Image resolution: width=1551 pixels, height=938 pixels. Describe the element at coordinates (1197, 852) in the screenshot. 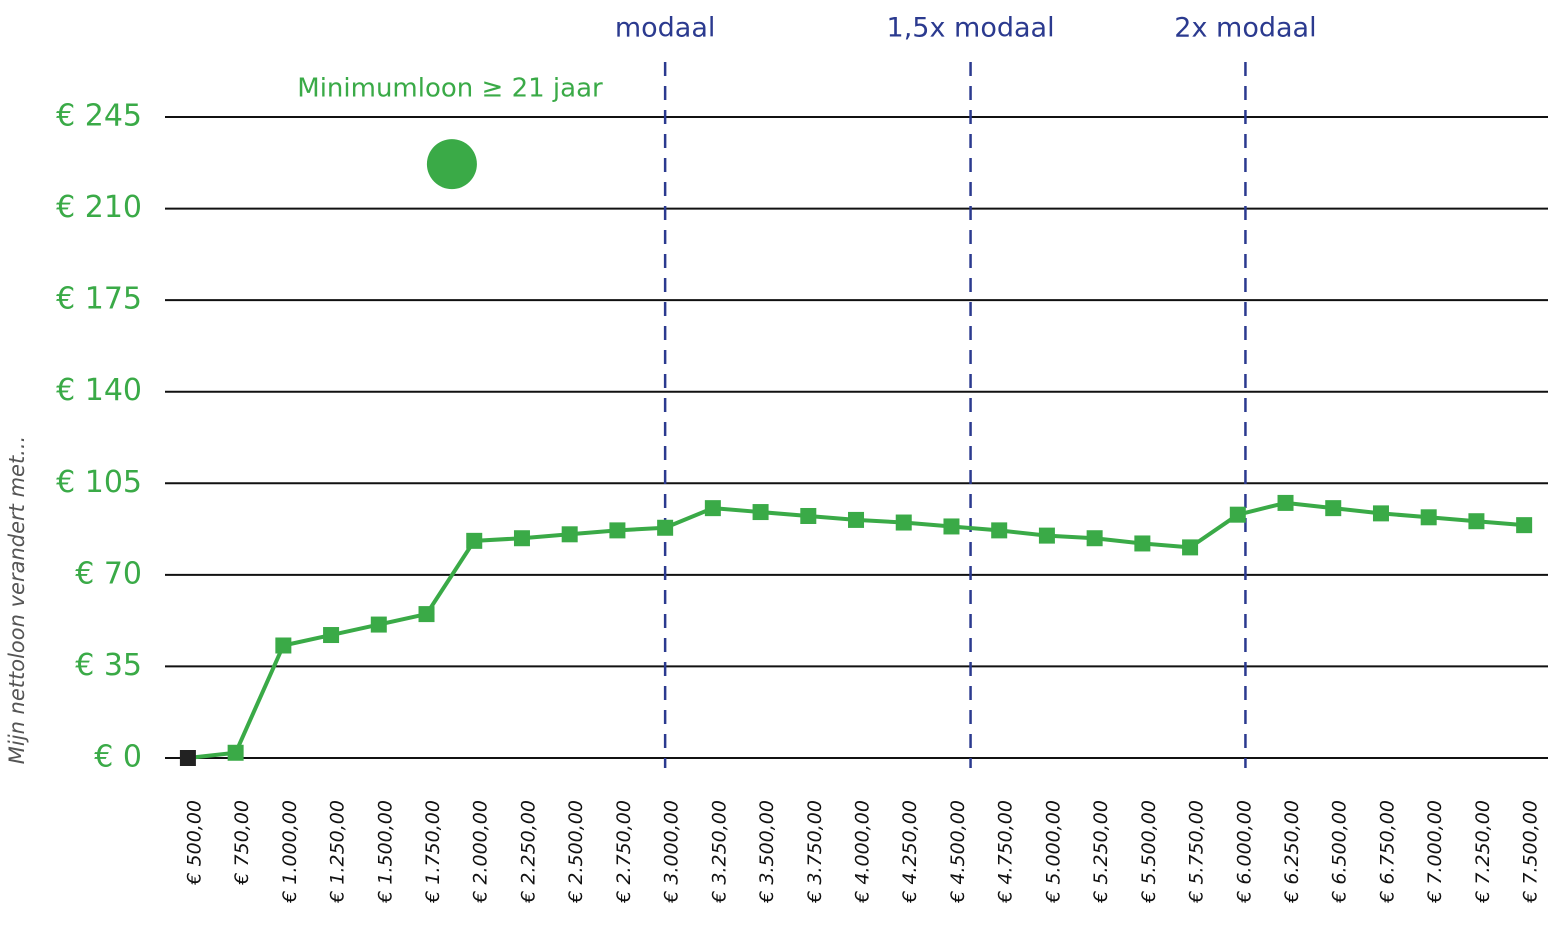

I see `x-tick-label: € 5.750,00` at that location.